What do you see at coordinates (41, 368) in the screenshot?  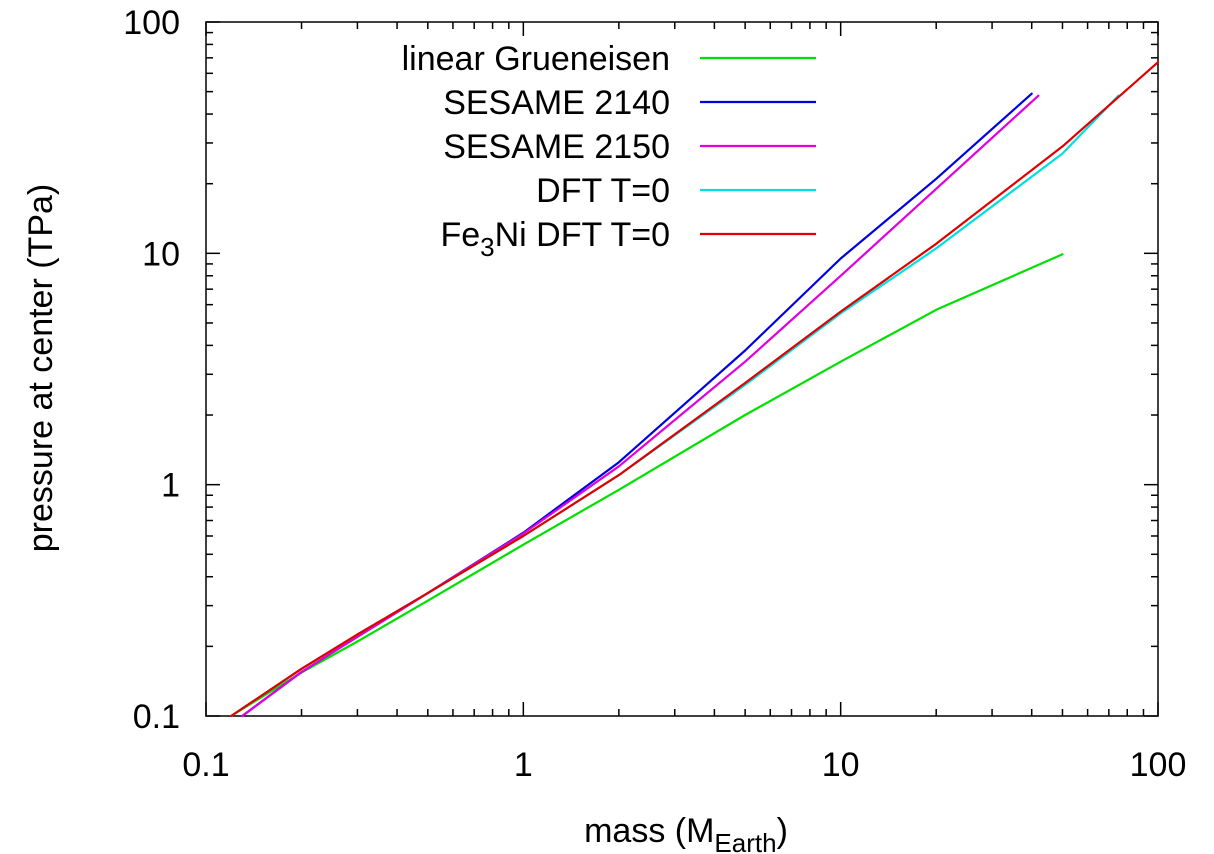 I see `y-axis-label: pressure at center (TPa)` at bounding box center [41, 368].